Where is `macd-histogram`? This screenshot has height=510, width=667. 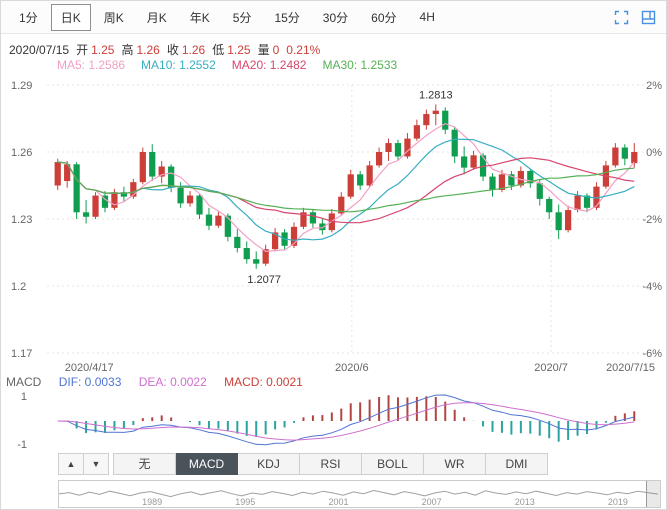
macd-histogram is located at coordinates (351, 418).